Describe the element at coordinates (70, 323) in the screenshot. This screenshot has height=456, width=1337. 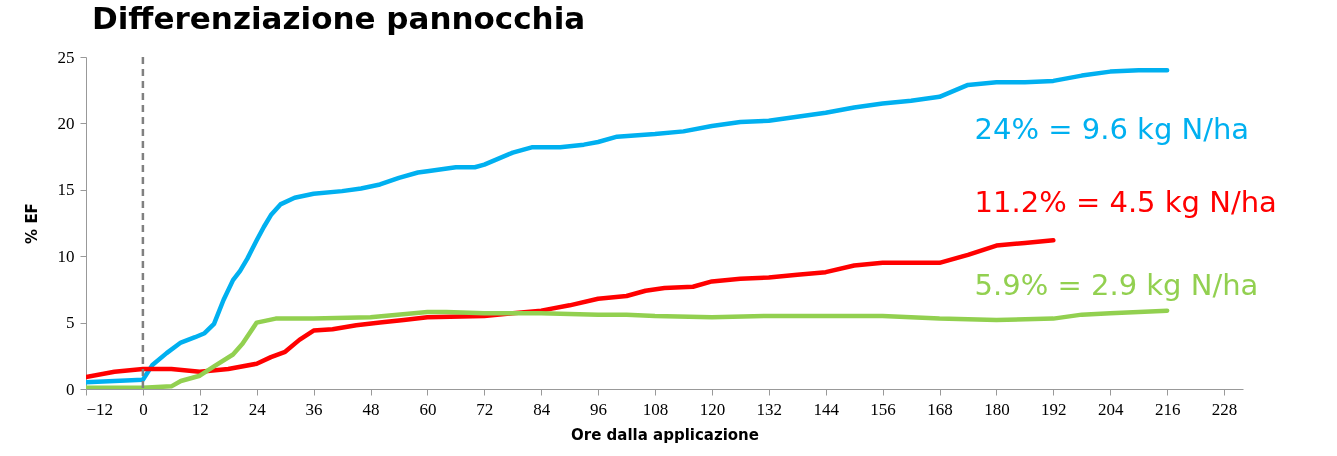
I see `y-tick-label: 5` at that location.